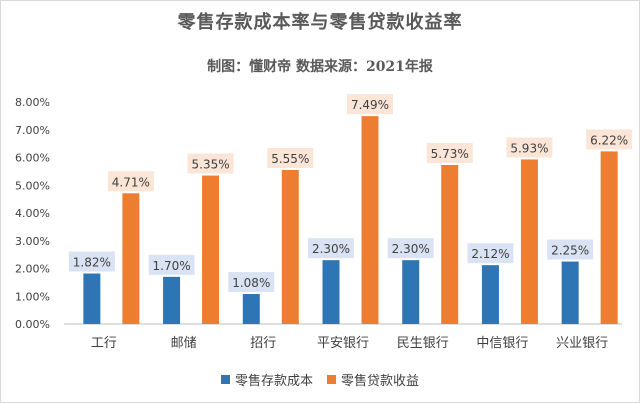  Describe the element at coordinates (32, 296) in the screenshot. I see `y-tick-label: 1.00%` at that location.